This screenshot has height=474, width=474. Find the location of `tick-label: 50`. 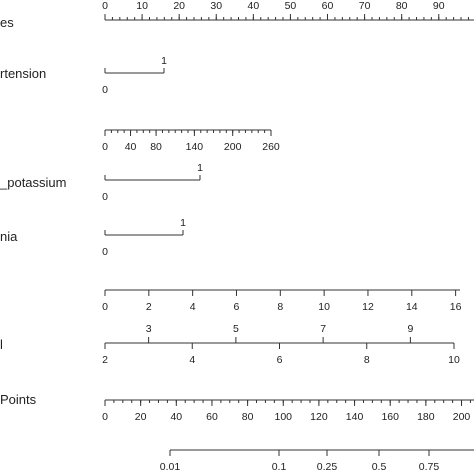

tick-label: 50 is located at coordinates (291, 6).